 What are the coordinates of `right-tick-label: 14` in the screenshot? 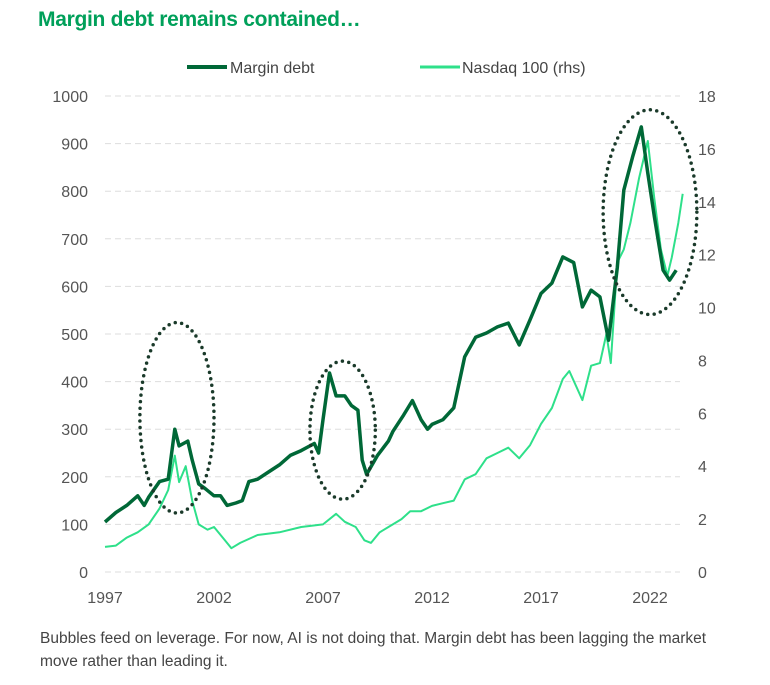 It's located at (707, 203).